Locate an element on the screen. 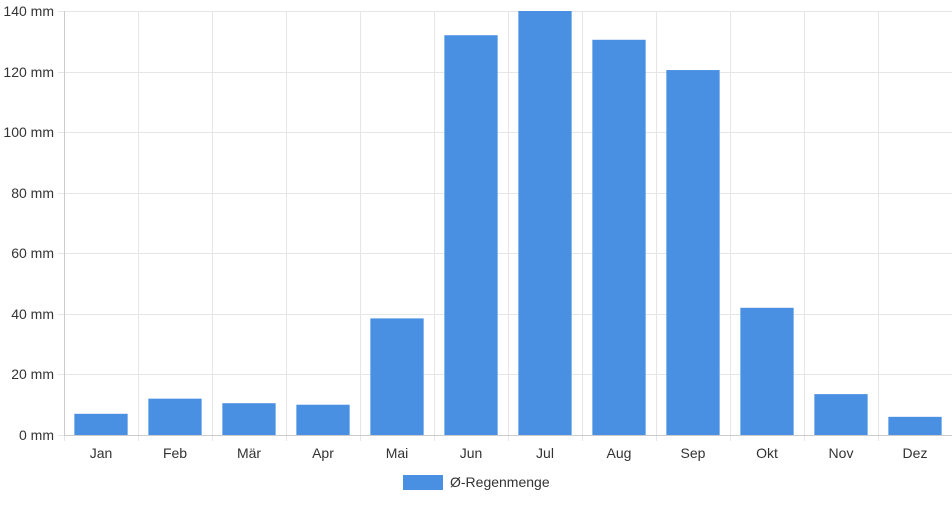  bar-jun is located at coordinates (471, 235).